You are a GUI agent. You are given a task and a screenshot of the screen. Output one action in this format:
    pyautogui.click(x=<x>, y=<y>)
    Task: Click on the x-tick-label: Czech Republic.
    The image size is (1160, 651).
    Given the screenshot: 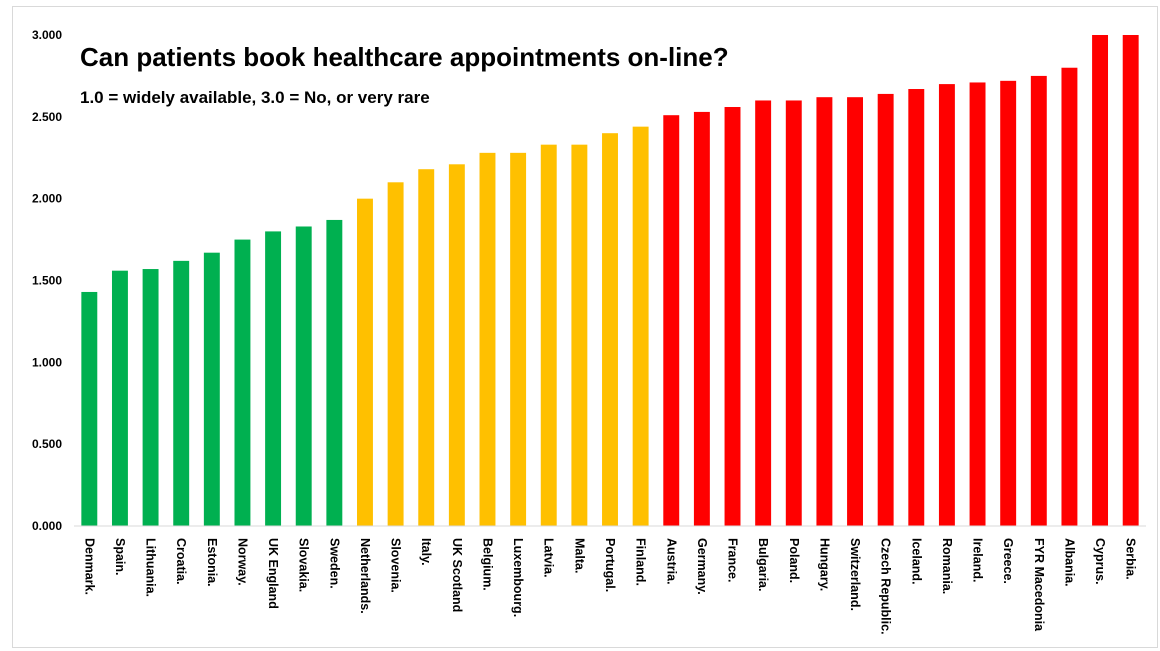 What is the action you would take?
    pyautogui.click(x=886, y=586)
    